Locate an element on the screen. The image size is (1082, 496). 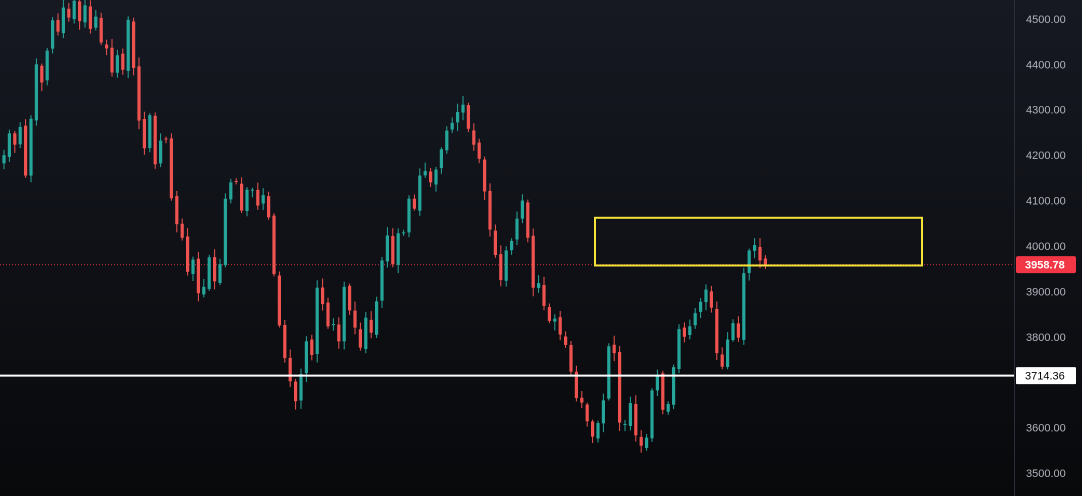
y-tick-label: 3500.00 is located at coordinates (1046, 474).